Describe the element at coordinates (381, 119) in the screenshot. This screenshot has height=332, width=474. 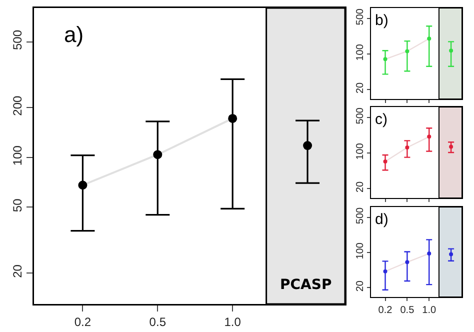
I see `annotation: c)` at that location.